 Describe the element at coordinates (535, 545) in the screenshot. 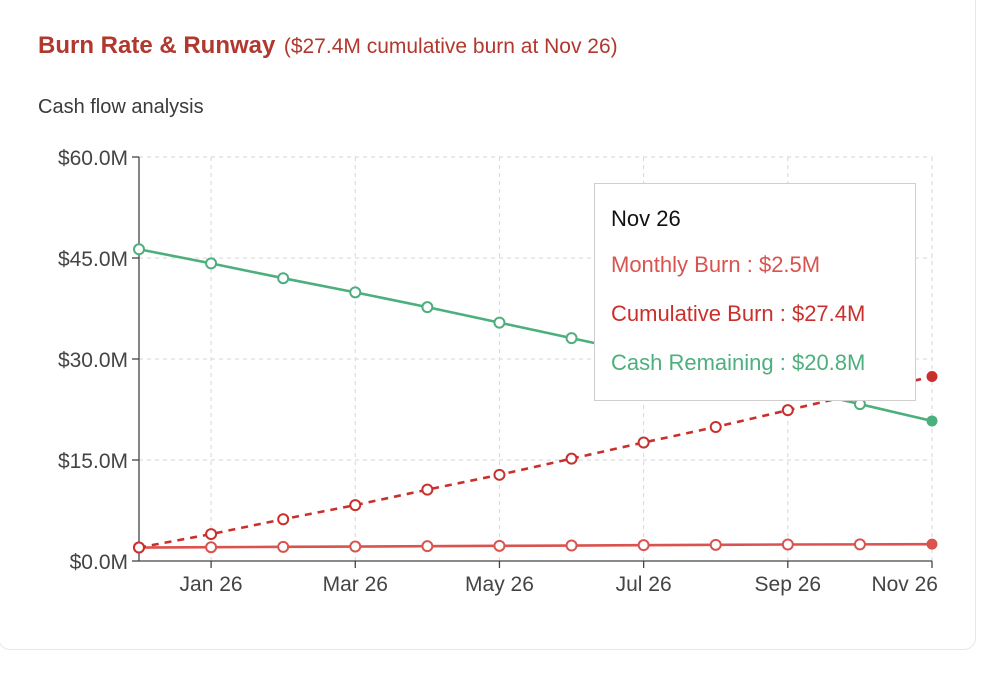

I see `series-line-monthly-burn` at that location.